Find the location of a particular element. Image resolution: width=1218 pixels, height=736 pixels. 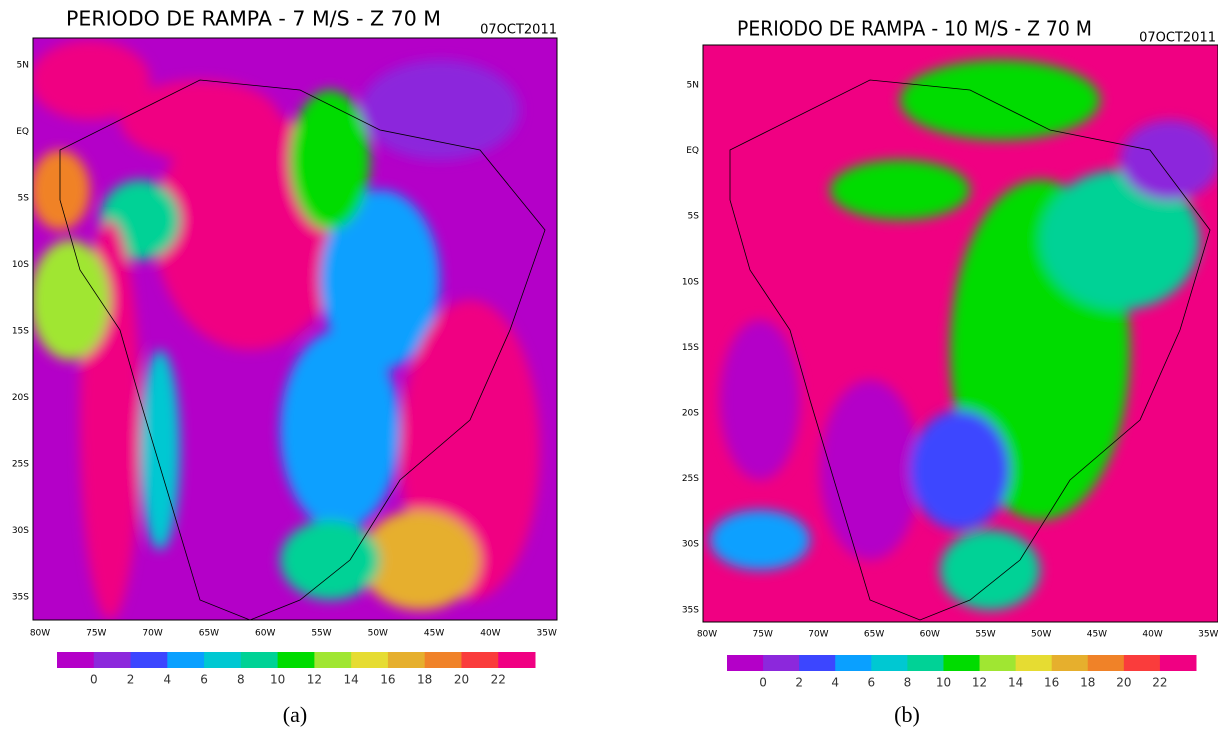

panel-title: PERIODO DE RAMPA - 10 M/S - Z 70 M is located at coordinates (914, 29).